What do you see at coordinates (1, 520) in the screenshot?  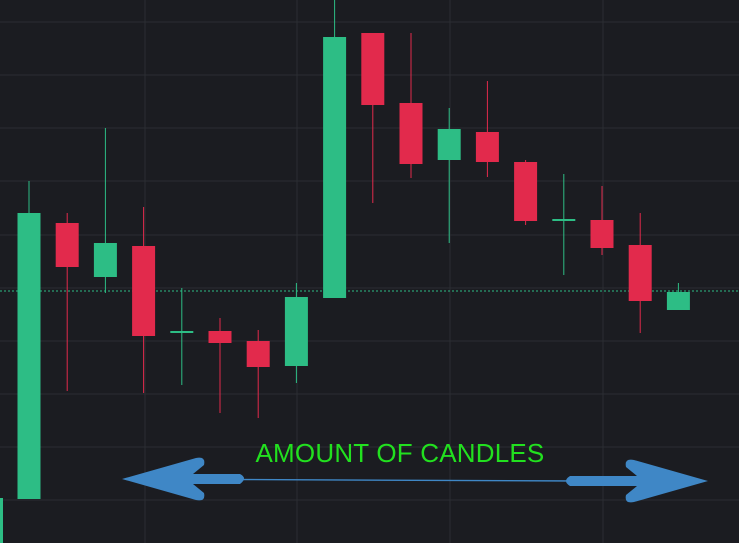 I see `candle-body-partial` at bounding box center [1, 520].